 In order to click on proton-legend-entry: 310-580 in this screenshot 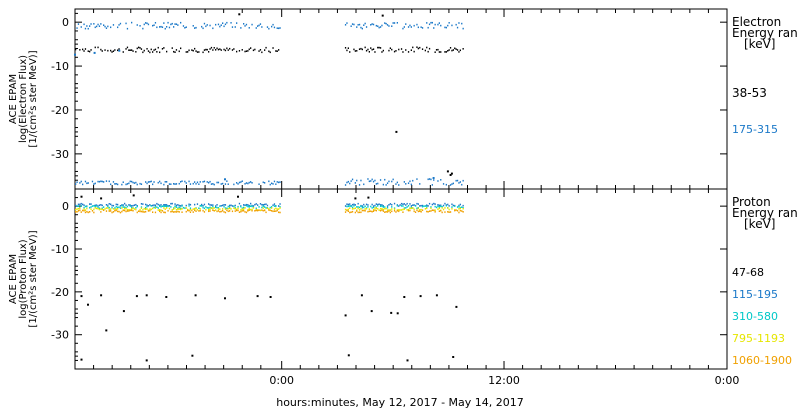, I will do `click(755, 316)`.